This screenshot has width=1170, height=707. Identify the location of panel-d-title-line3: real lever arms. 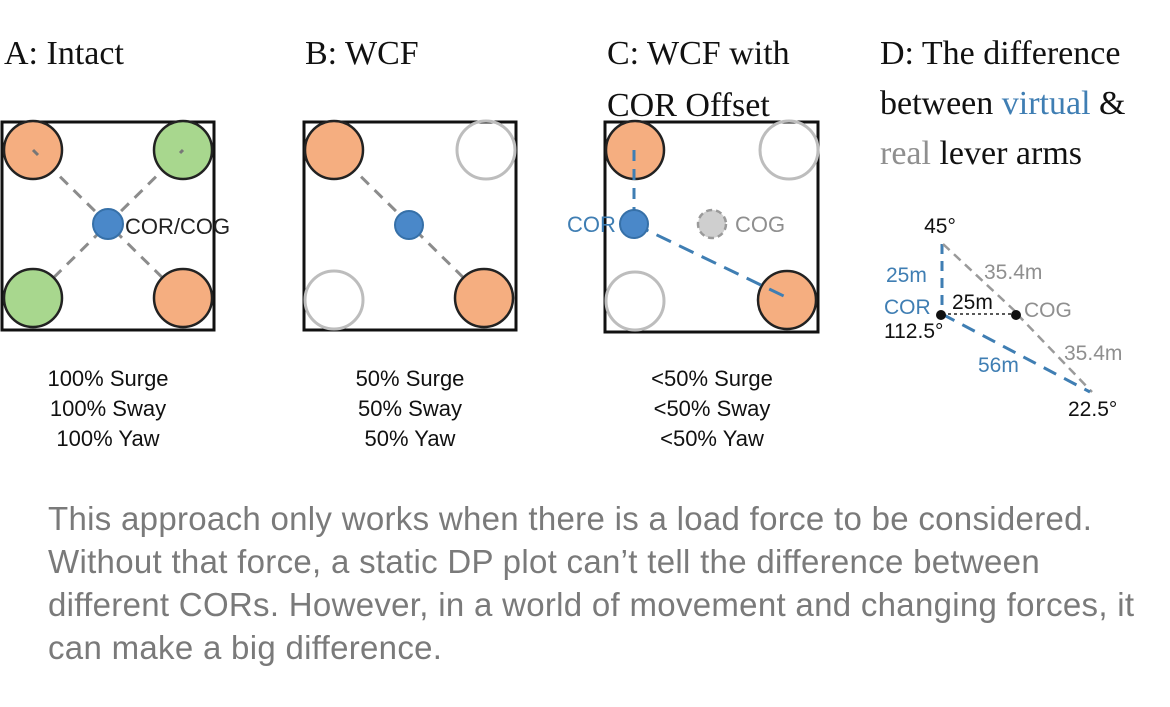
(981, 153).